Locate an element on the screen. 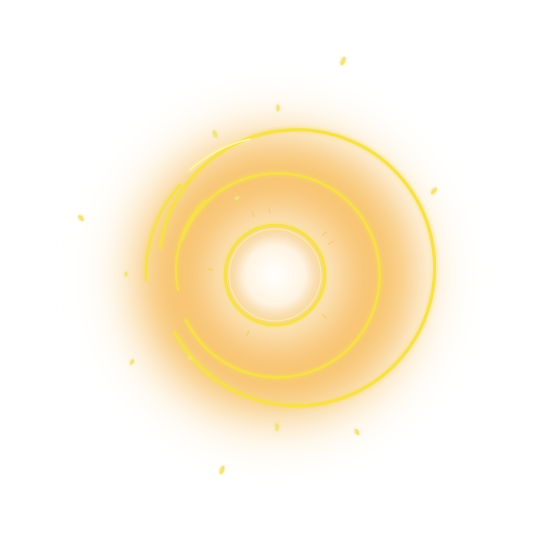 Image resolution: width=550 pixels, height=550 pixels. middle-ring is located at coordinates (278, 275).